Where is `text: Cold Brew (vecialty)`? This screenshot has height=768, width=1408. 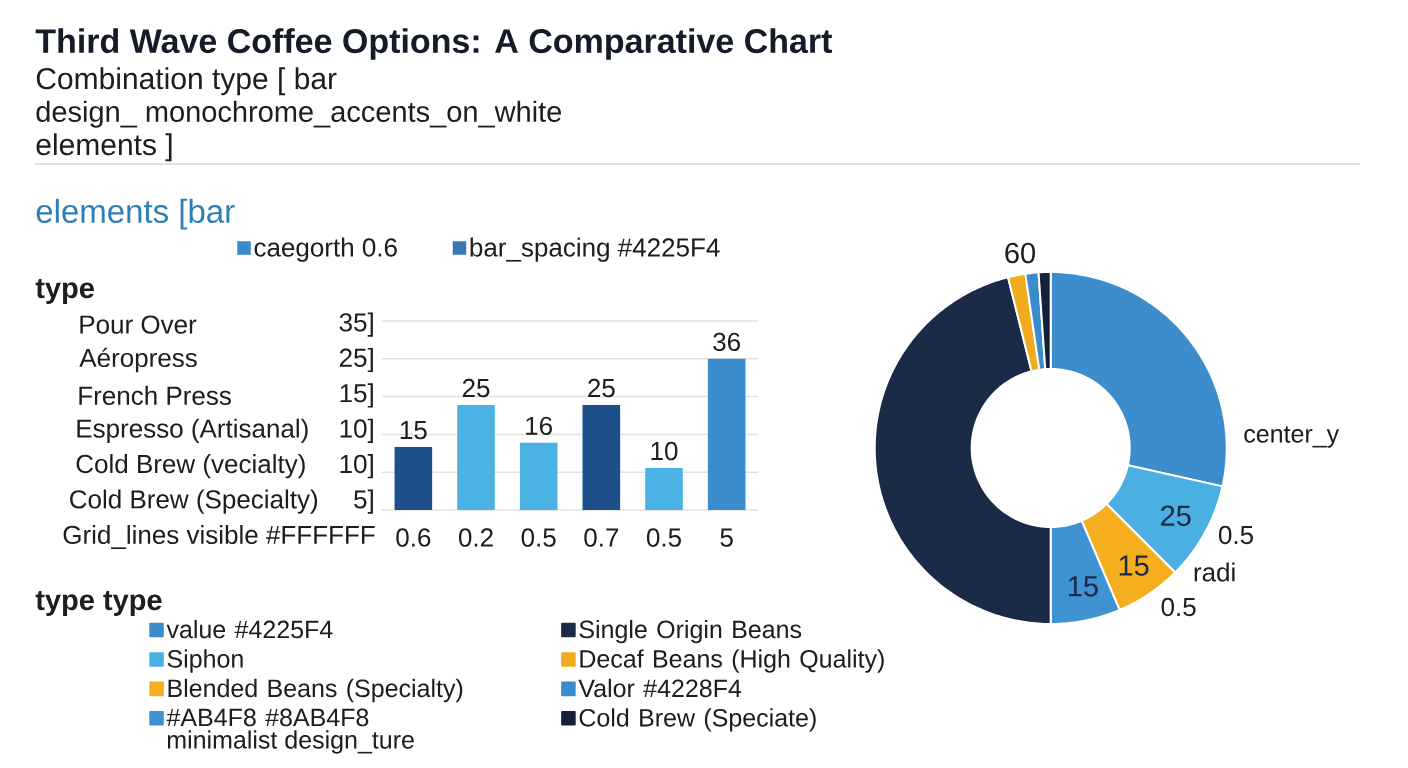 text: Cold Brew (vecialty) is located at coordinates (190, 466).